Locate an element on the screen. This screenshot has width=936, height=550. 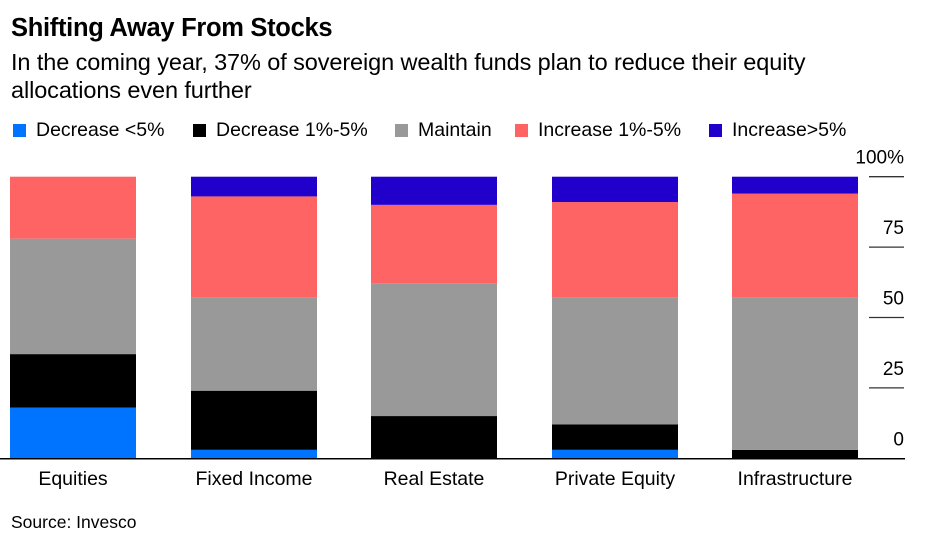
legend-item-decrease-lt5: Decrease <5% is located at coordinates (88, 130).